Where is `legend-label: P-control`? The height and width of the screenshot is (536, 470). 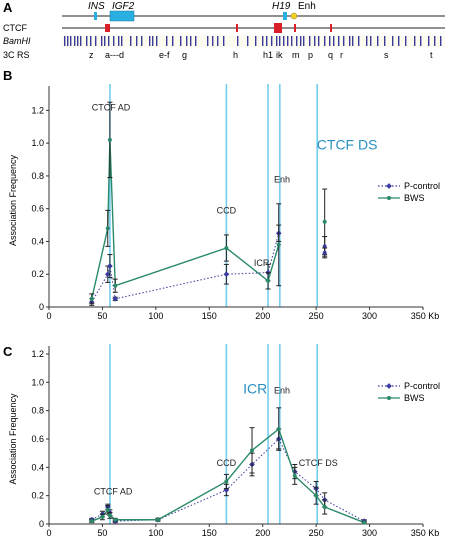
legend-label: P-control is located at coordinates (422, 386).